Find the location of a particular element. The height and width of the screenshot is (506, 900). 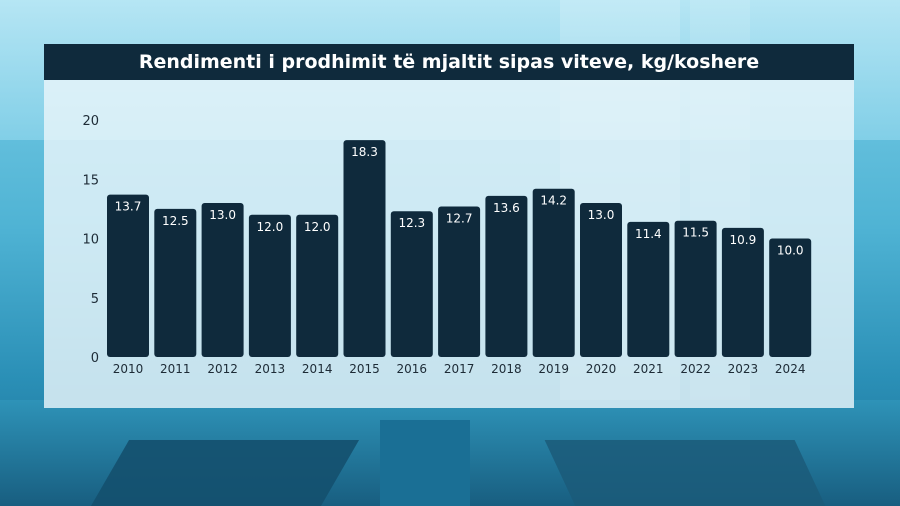

bar-2015 is located at coordinates (364, 248).